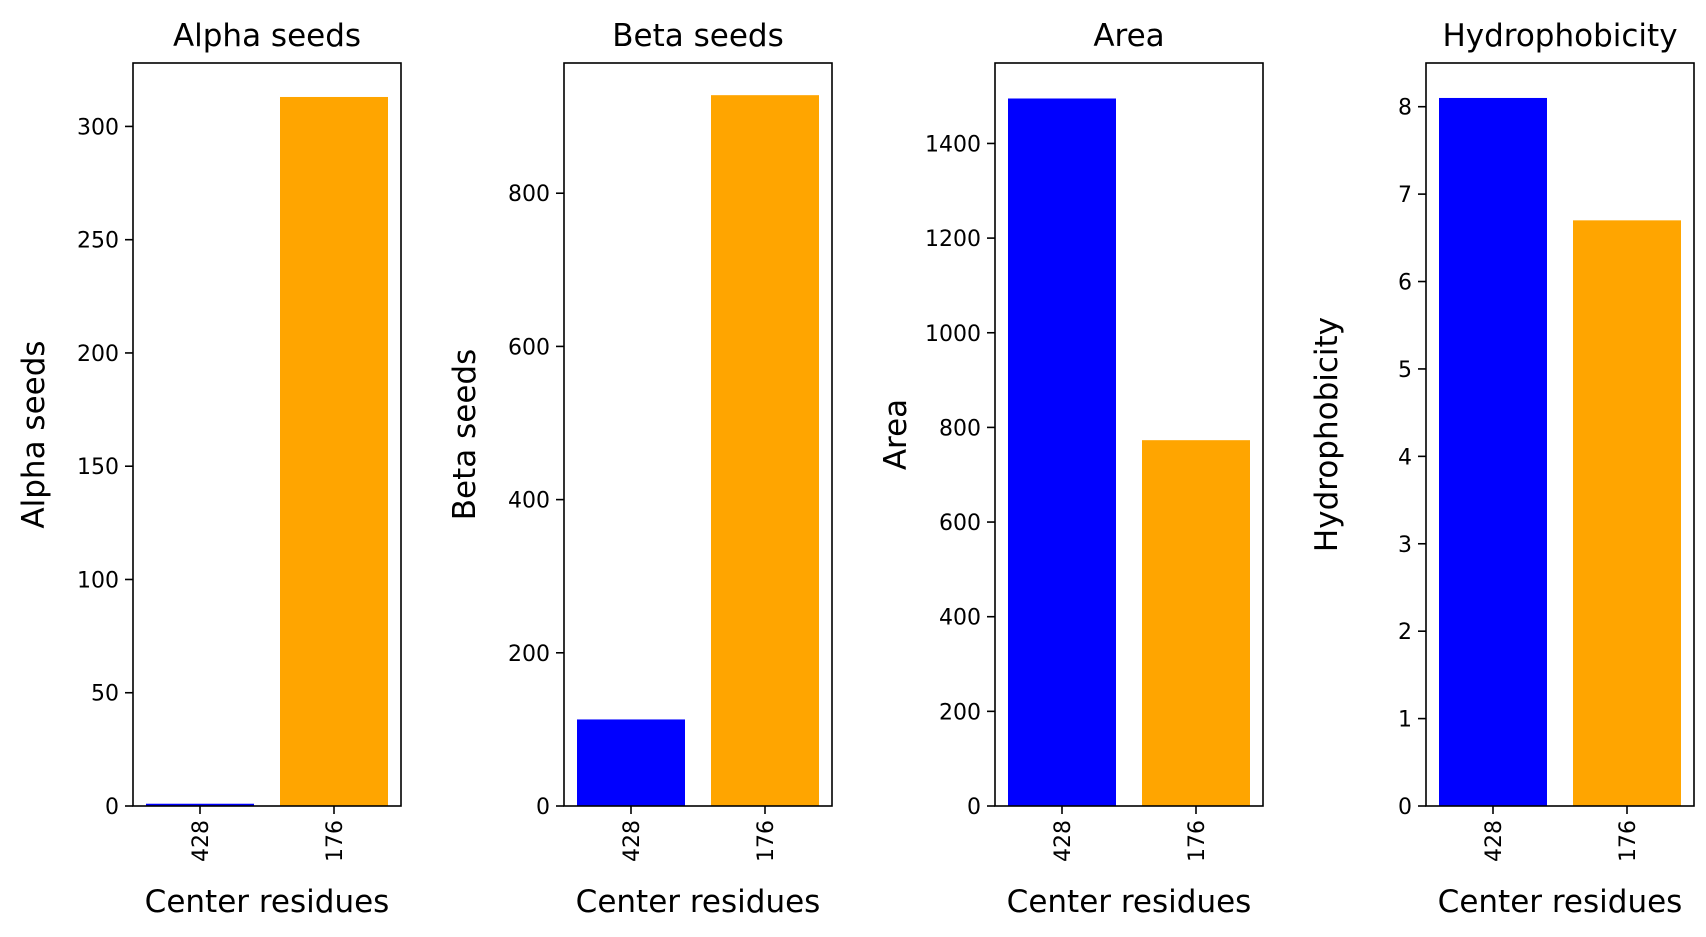 This screenshot has width=1706, height=937. What do you see at coordinates (953, 334) in the screenshot?
I see `y-tick-label: 1000` at bounding box center [953, 334].